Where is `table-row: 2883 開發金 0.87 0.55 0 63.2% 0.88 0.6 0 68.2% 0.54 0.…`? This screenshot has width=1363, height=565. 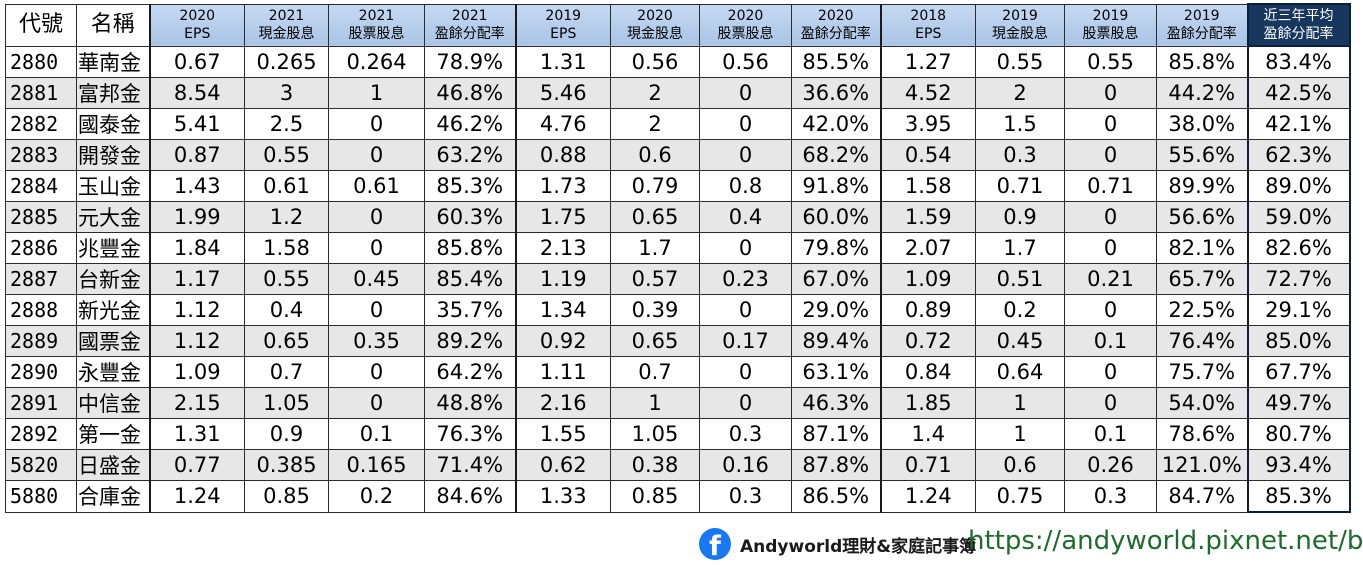
table-row: 2883 開發金 0.87 0.55 0 63.2% 0.88 0.6 0 68.2% 0.54 0.… is located at coordinates (678, 155).